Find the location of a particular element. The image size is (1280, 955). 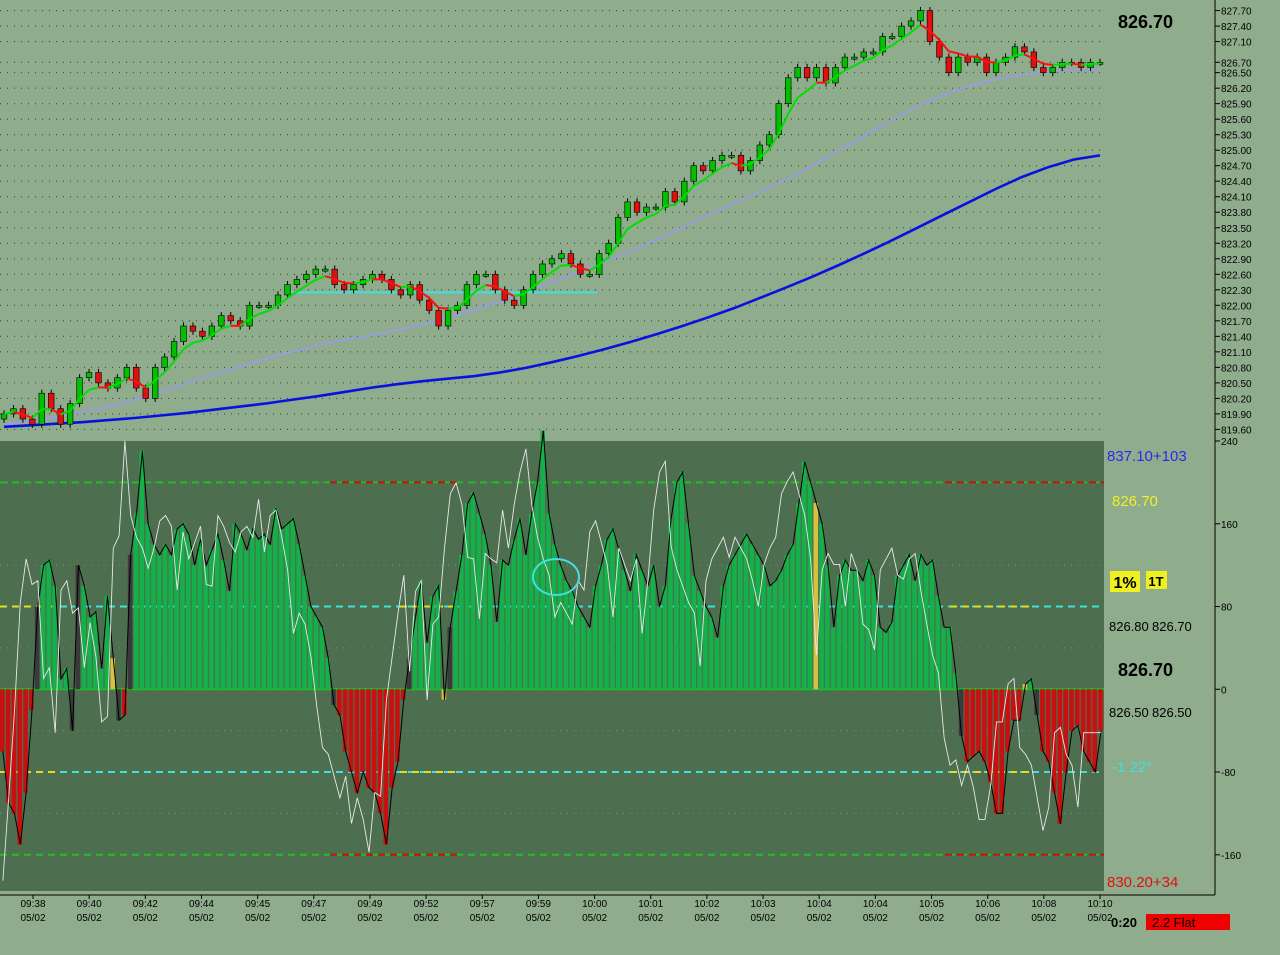

price-tick-label: 825.30 is located at coordinates (1236, 136).